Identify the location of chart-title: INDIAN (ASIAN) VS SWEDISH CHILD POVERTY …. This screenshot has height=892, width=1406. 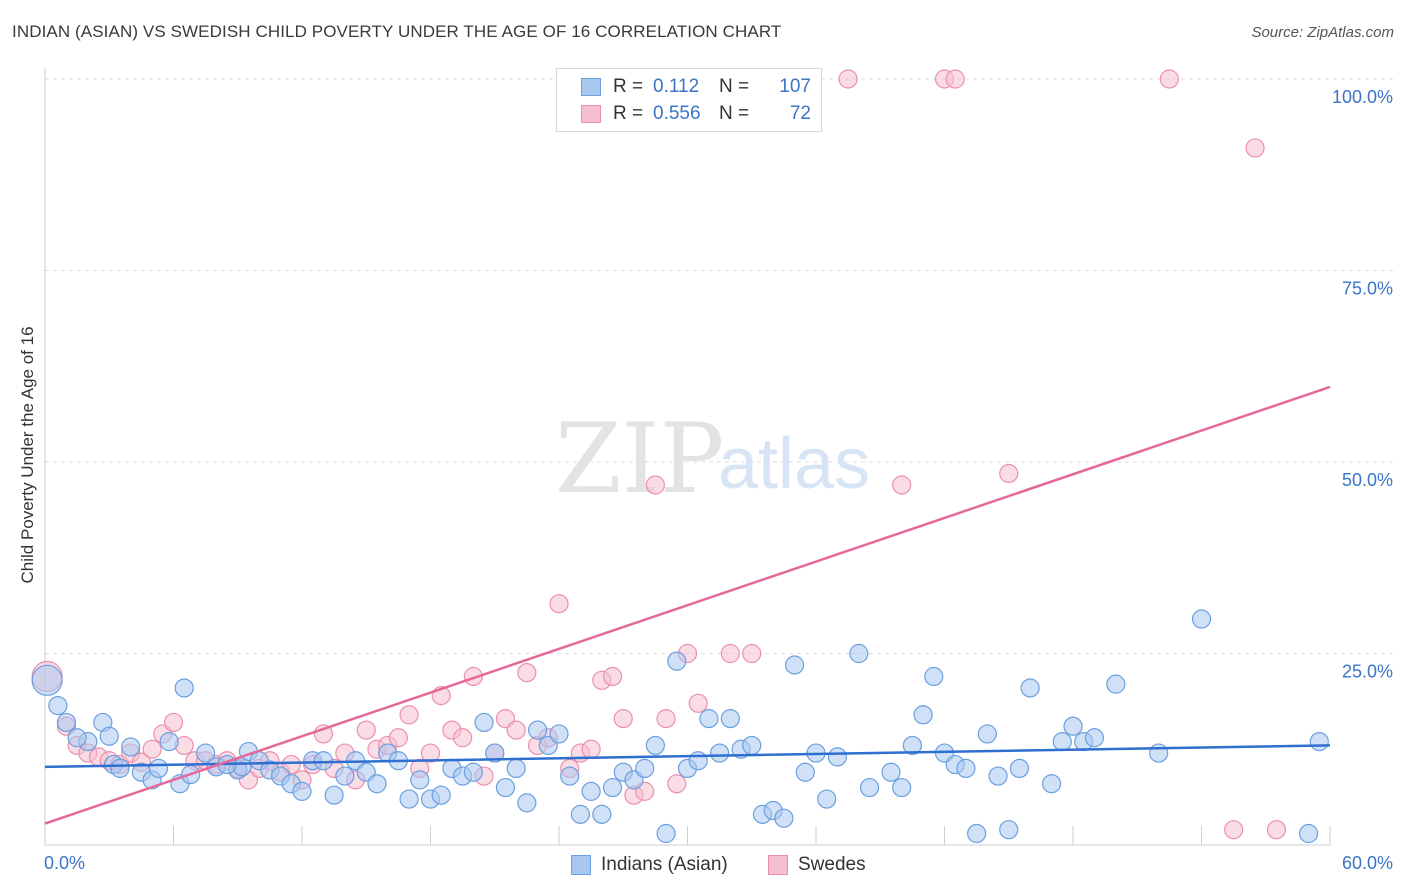
(397, 31).